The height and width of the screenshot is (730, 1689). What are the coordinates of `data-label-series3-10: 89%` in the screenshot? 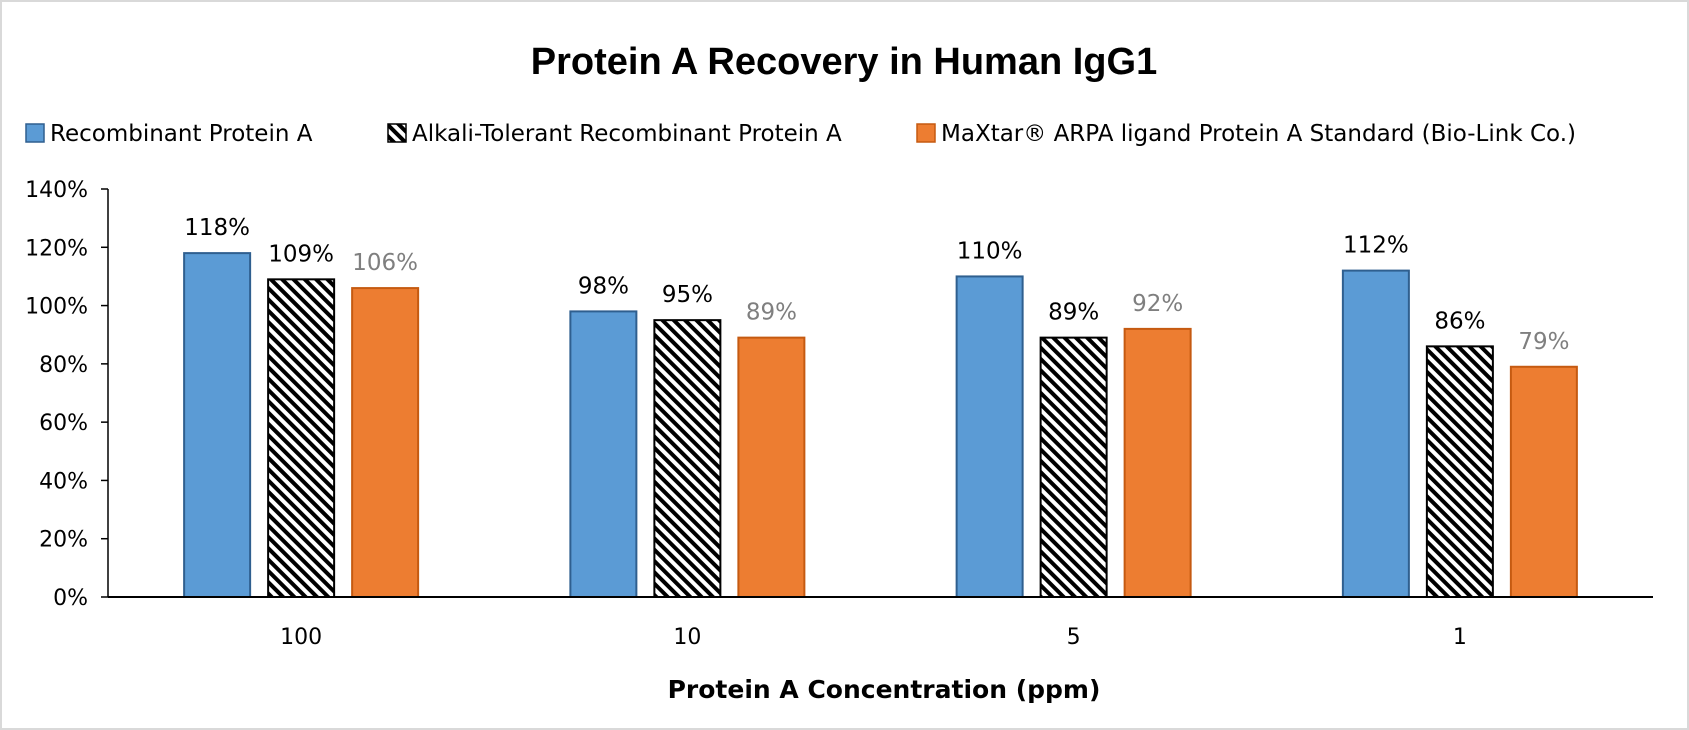 It's located at (771, 313).